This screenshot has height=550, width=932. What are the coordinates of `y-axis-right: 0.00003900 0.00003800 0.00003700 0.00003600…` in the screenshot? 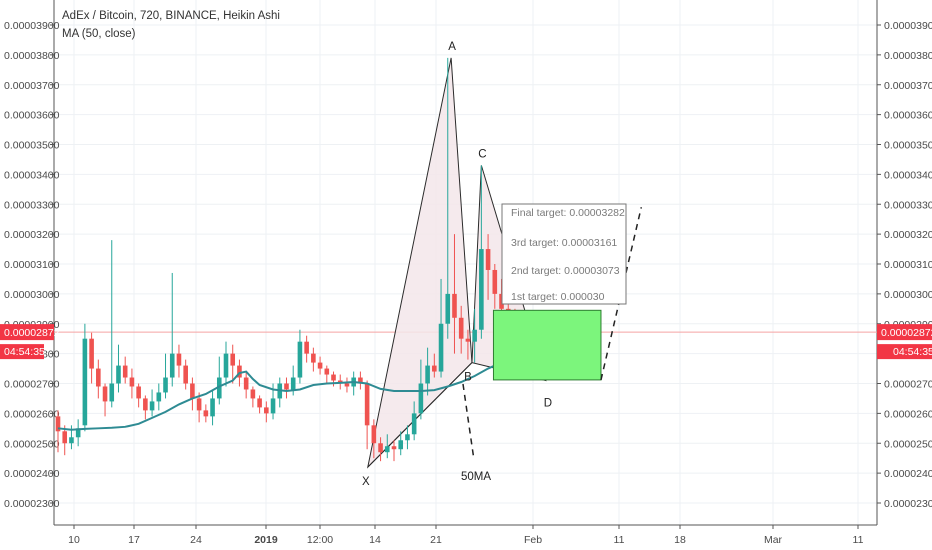 It's located at (904, 265).